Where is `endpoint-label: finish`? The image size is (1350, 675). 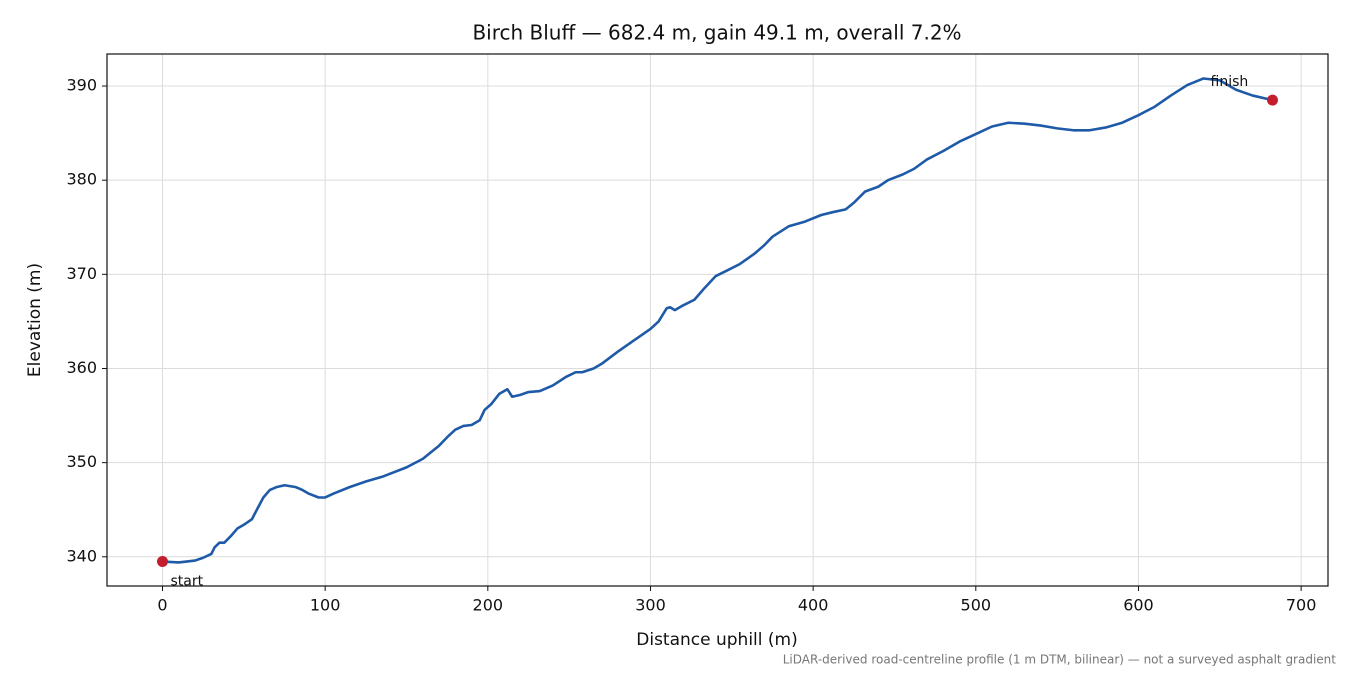 endpoint-label: finish is located at coordinates (1230, 82).